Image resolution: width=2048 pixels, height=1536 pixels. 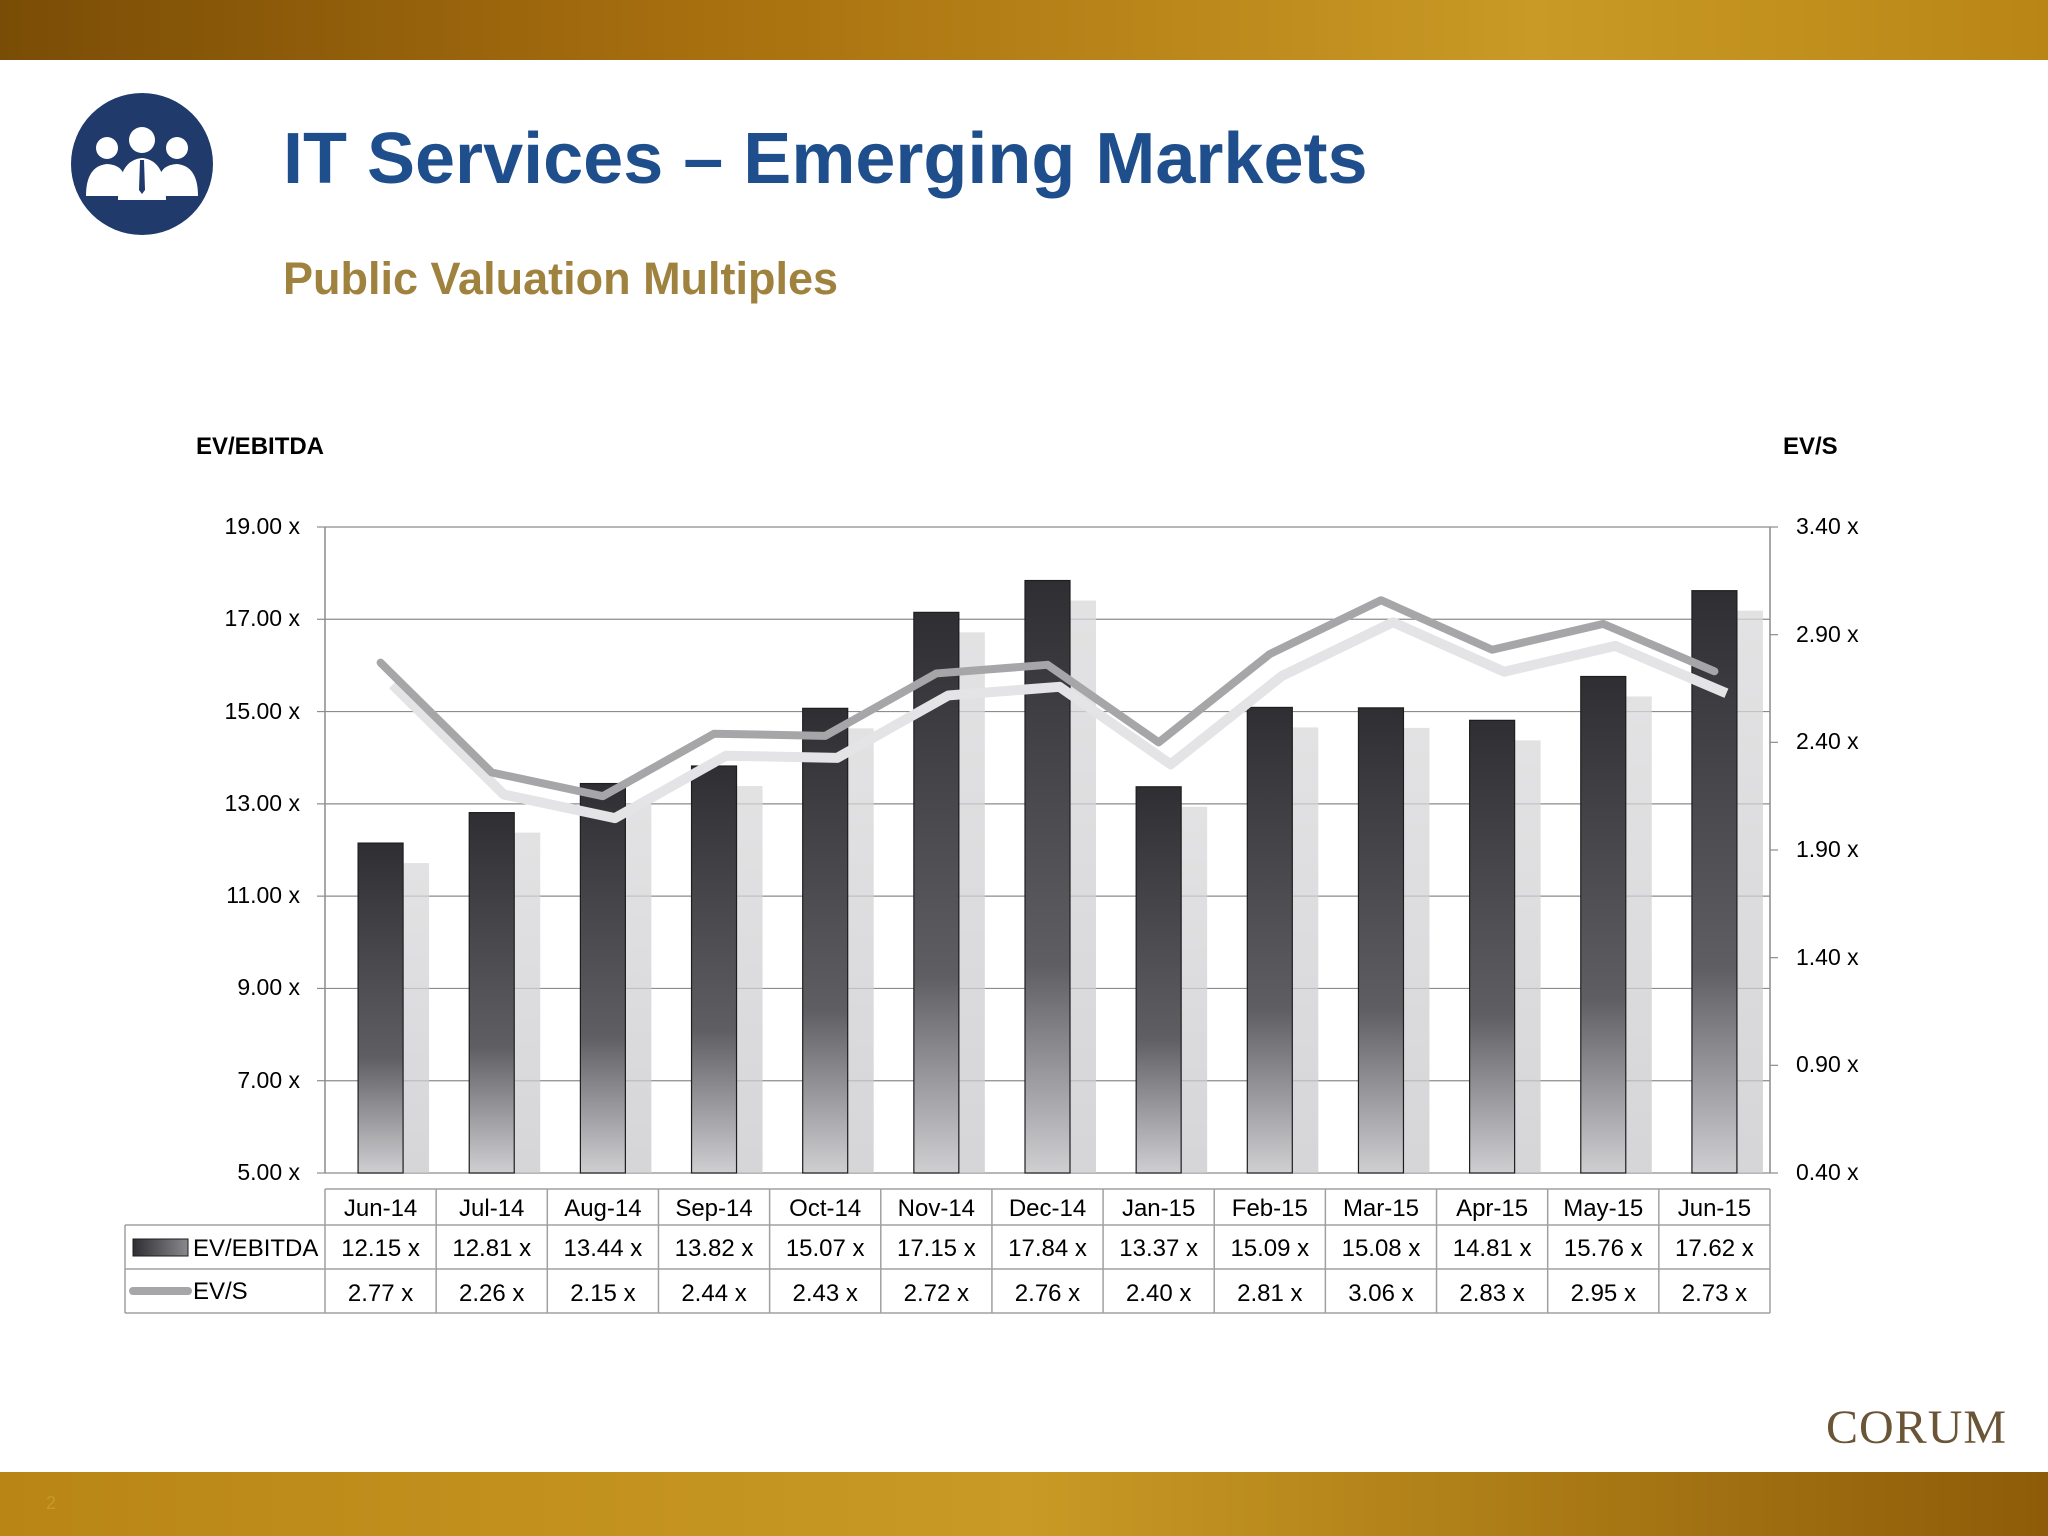 I want to click on left-tick-label: 17.00 x, so click(x=262, y=618).